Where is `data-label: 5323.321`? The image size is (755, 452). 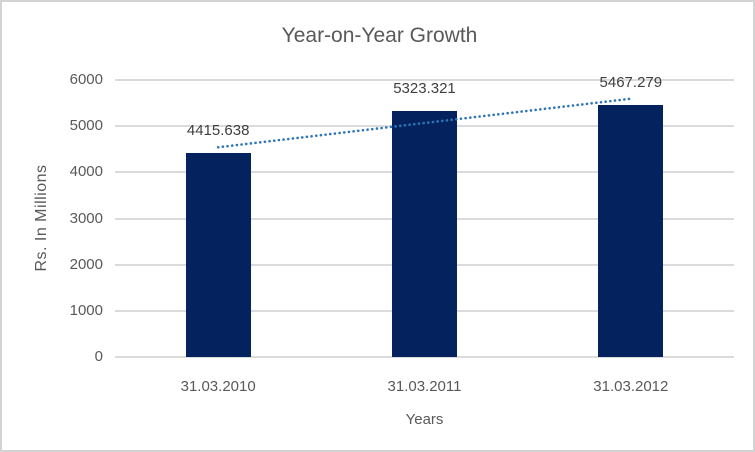
data-label: 5323.321 is located at coordinates (424, 89).